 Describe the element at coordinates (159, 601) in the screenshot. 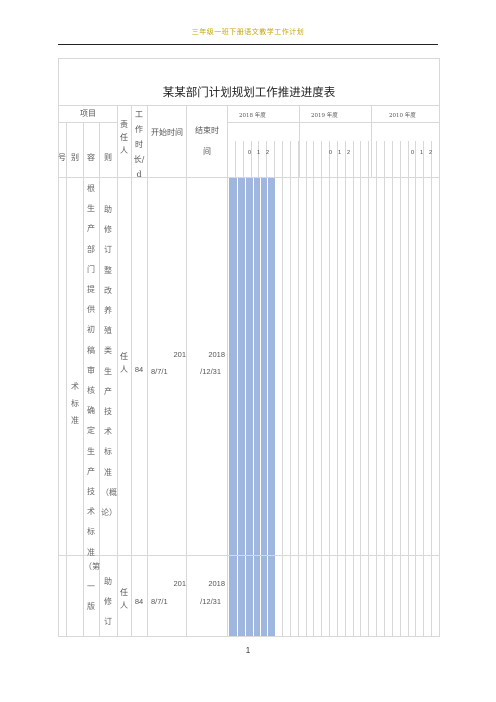

I see `row2-start-line2: 8/7/1` at that location.